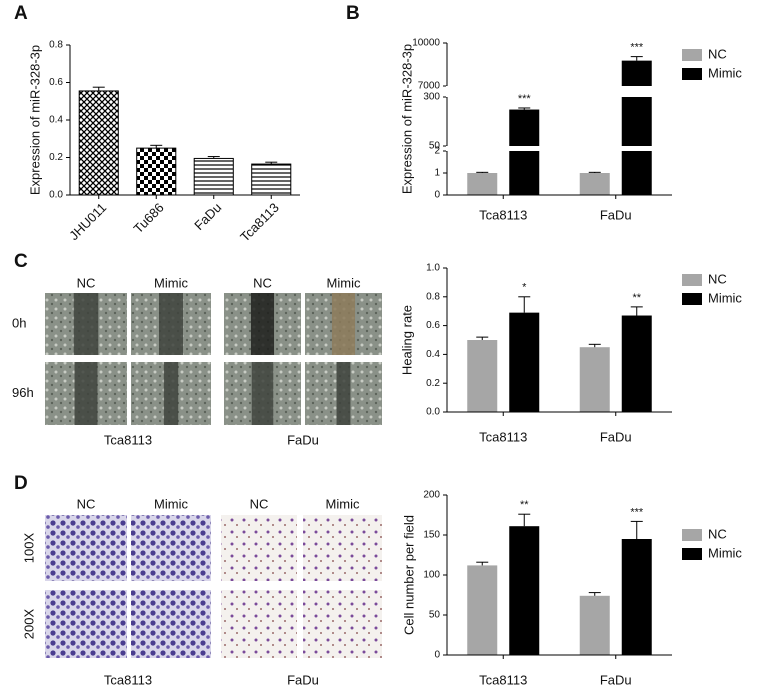  I want to click on group-label: FaDu, so click(303, 439).